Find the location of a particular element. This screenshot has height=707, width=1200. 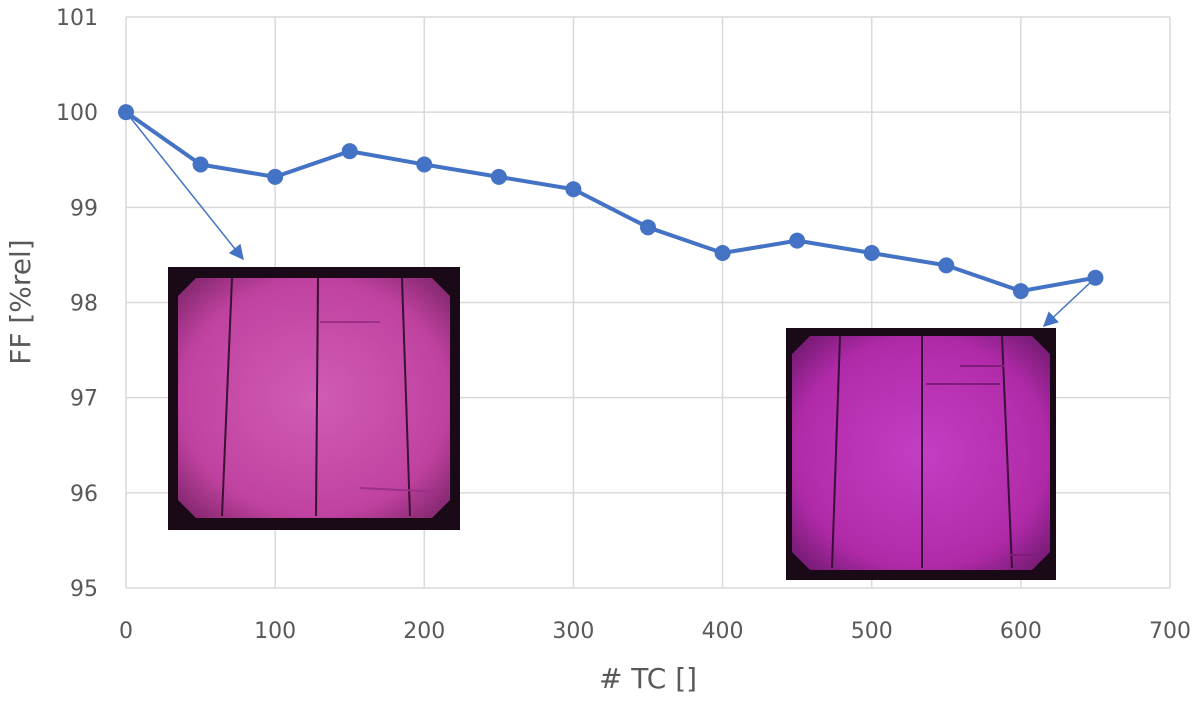

y-axis-tick-labels: 95 96 97 98 99 100 101 is located at coordinates (77, 304).